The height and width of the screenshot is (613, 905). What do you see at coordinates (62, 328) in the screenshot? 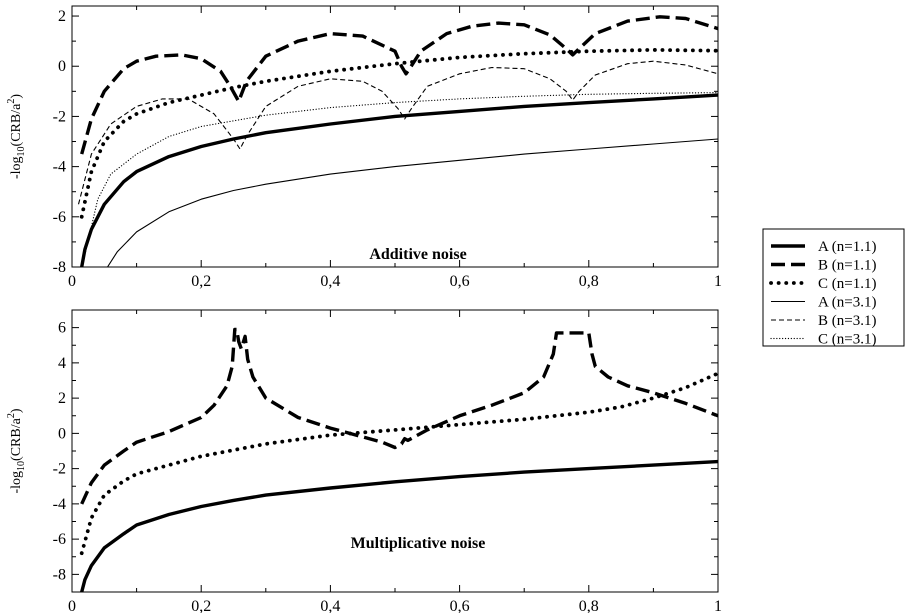
I see `y-tick-label: 6` at bounding box center [62, 328].